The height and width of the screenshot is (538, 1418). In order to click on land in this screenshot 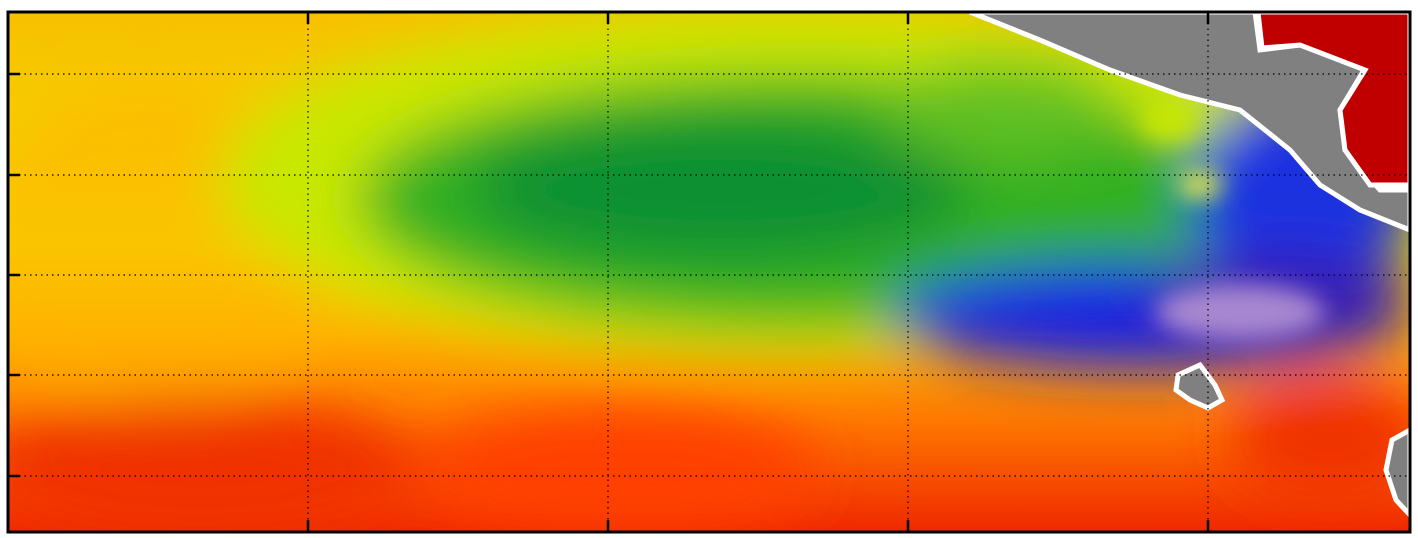, I will do `click(1396, 473)`.